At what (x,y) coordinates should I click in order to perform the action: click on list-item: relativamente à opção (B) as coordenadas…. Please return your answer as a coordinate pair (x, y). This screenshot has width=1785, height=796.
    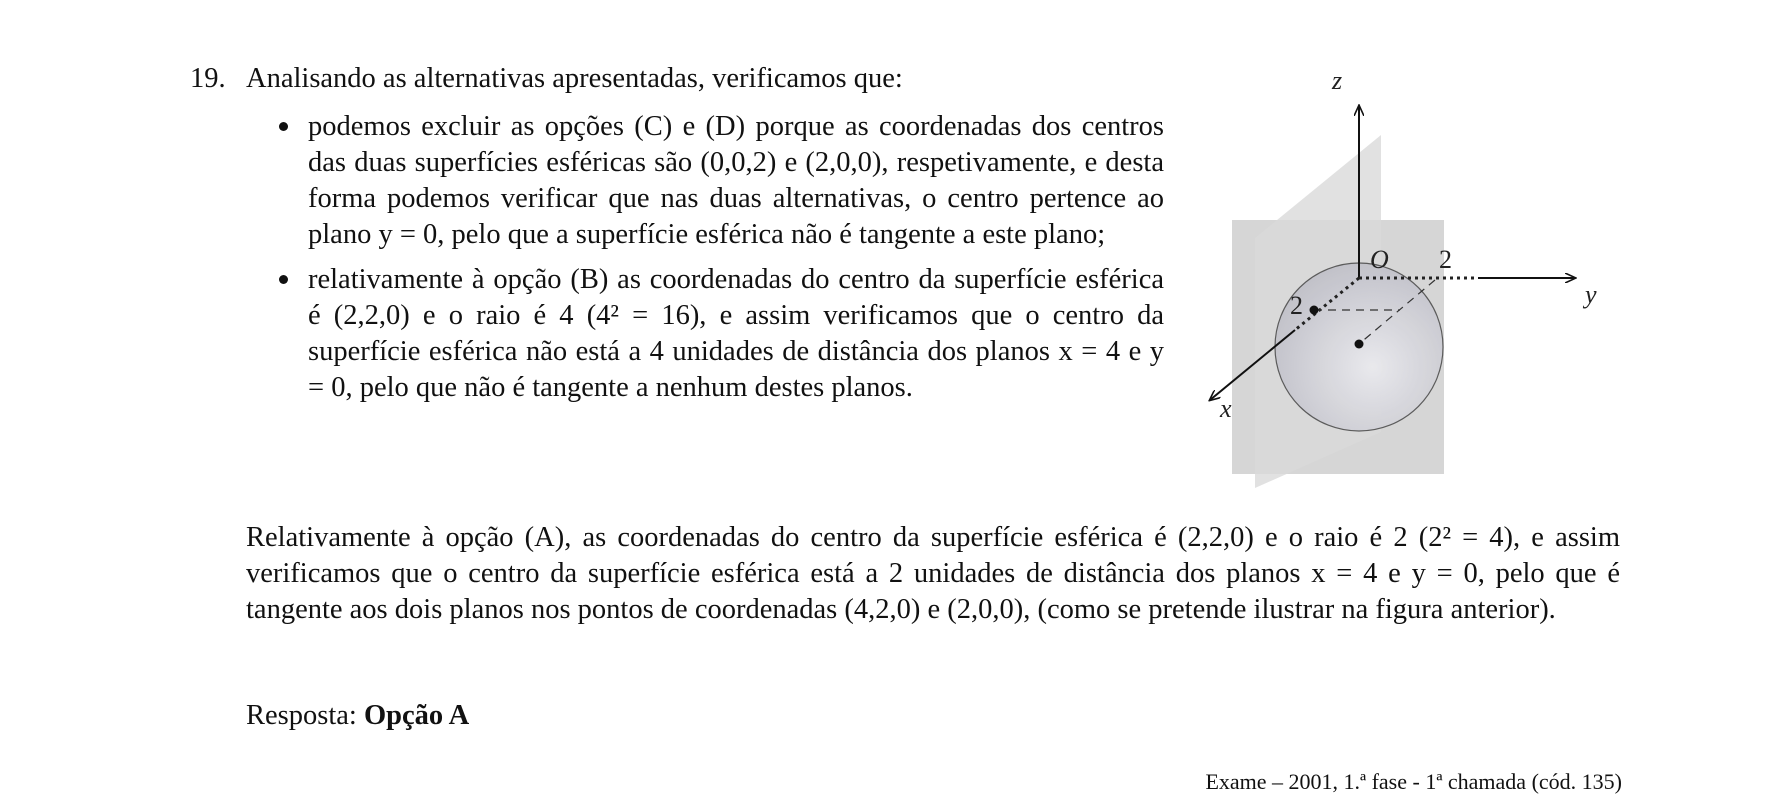
    Looking at the image, I should click on (721, 334).